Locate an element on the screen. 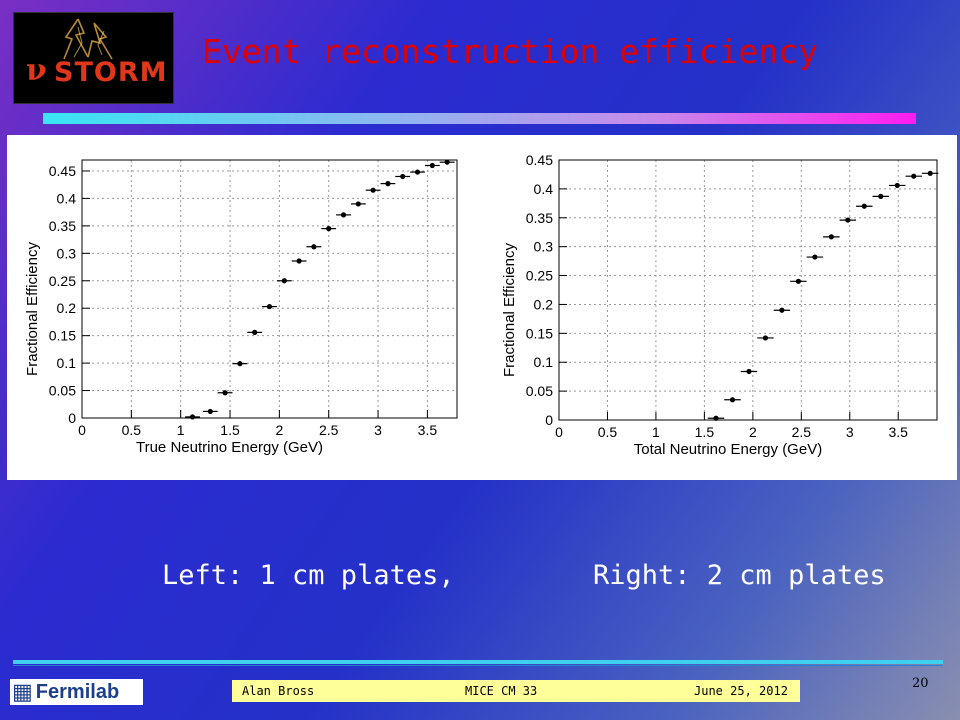 This screenshot has width=960, height=720. slide-title: Event reconstruction efficiency is located at coordinates (510, 51).